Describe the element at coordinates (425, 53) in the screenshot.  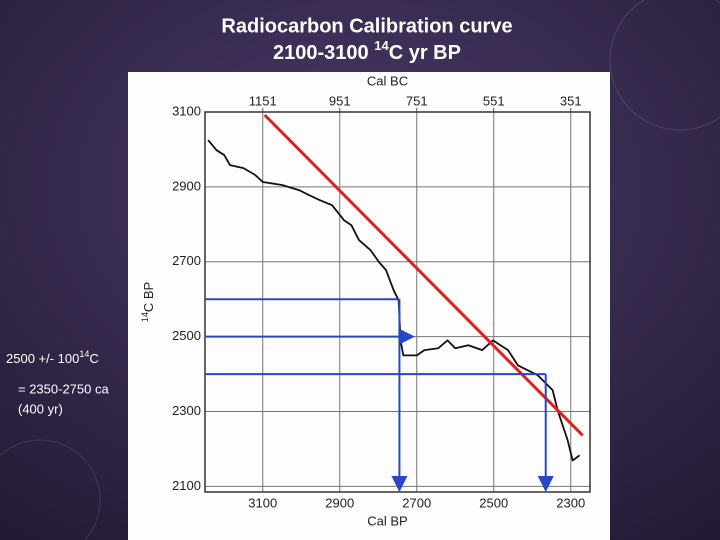
I see `title-part: C yr BP` at that location.